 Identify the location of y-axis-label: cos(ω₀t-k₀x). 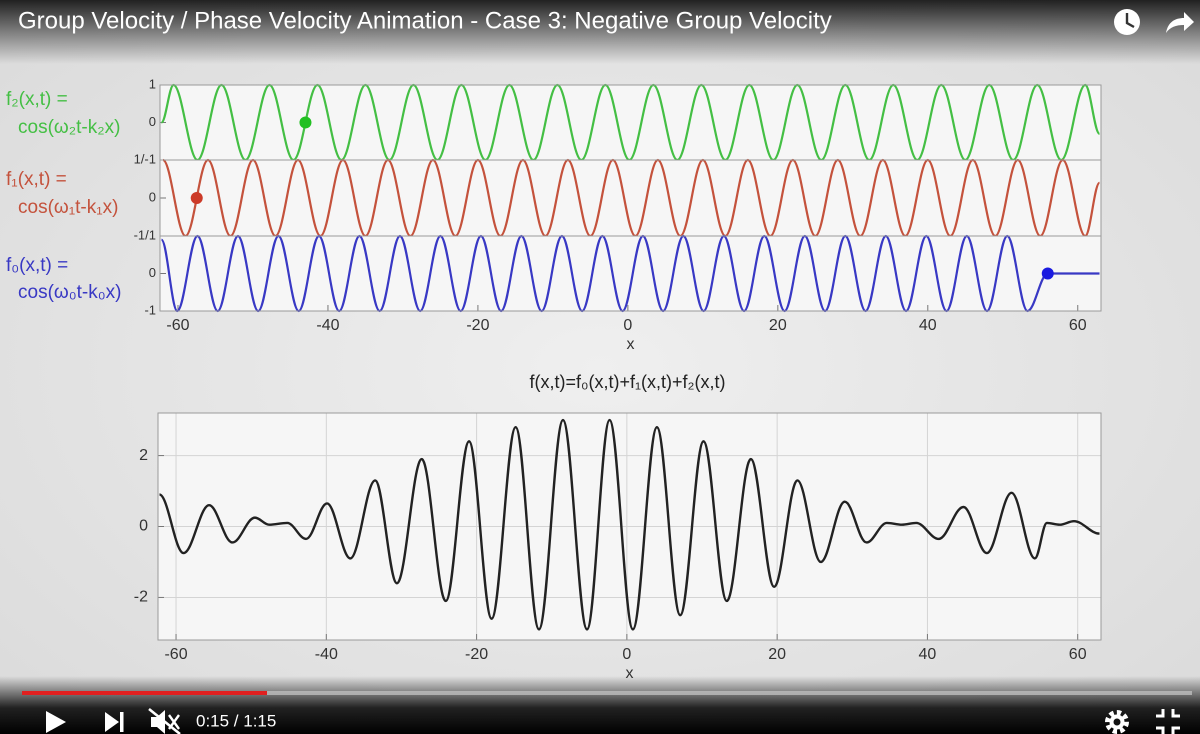
(69, 292).